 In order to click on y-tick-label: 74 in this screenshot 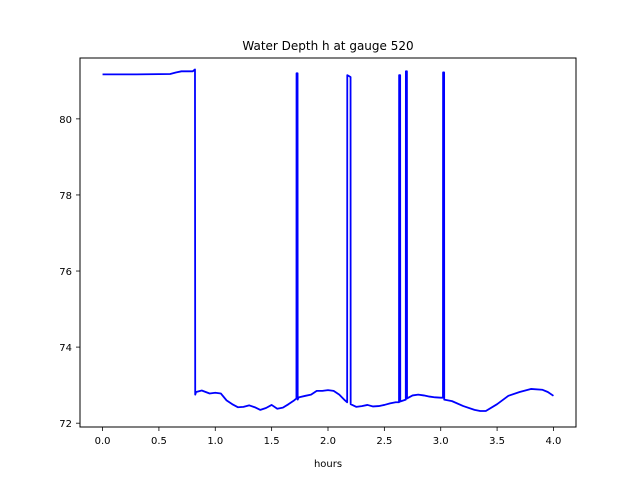, I will do `click(65, 348)`.